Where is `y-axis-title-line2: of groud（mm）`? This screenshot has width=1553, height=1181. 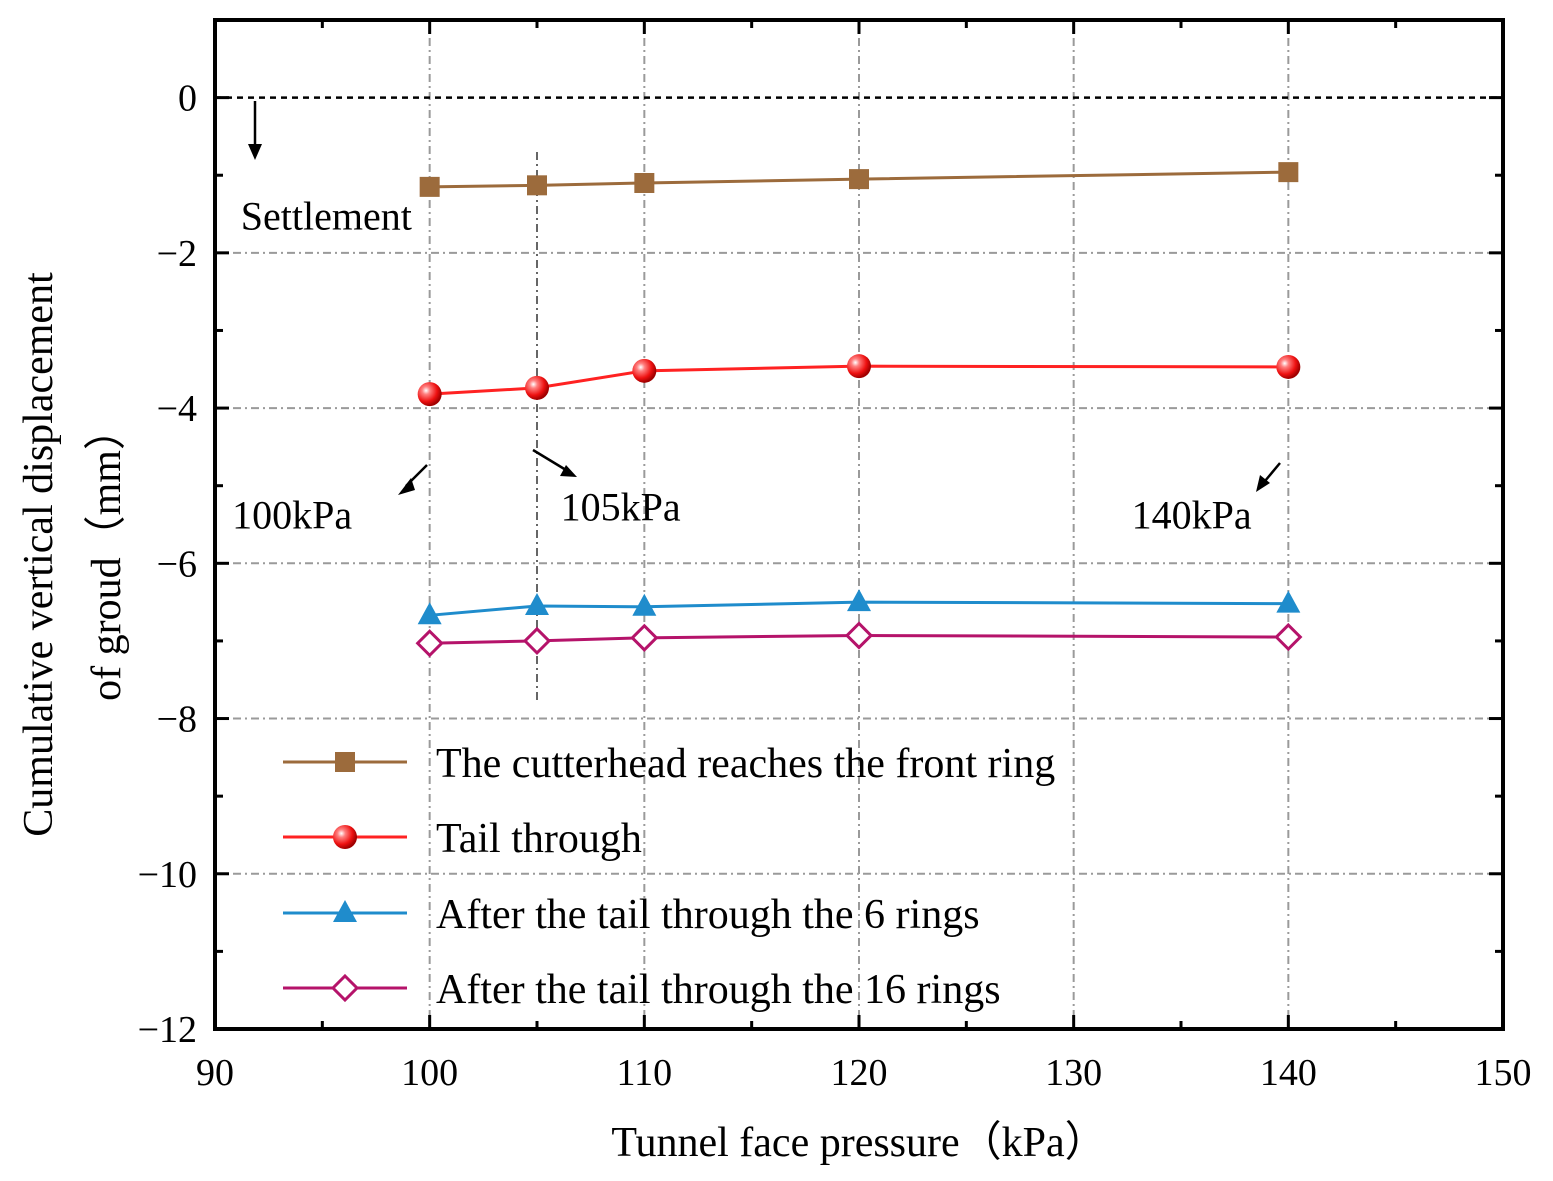 y-axis-title-line2: of groud（mm） is located at coordinates (107, 554).